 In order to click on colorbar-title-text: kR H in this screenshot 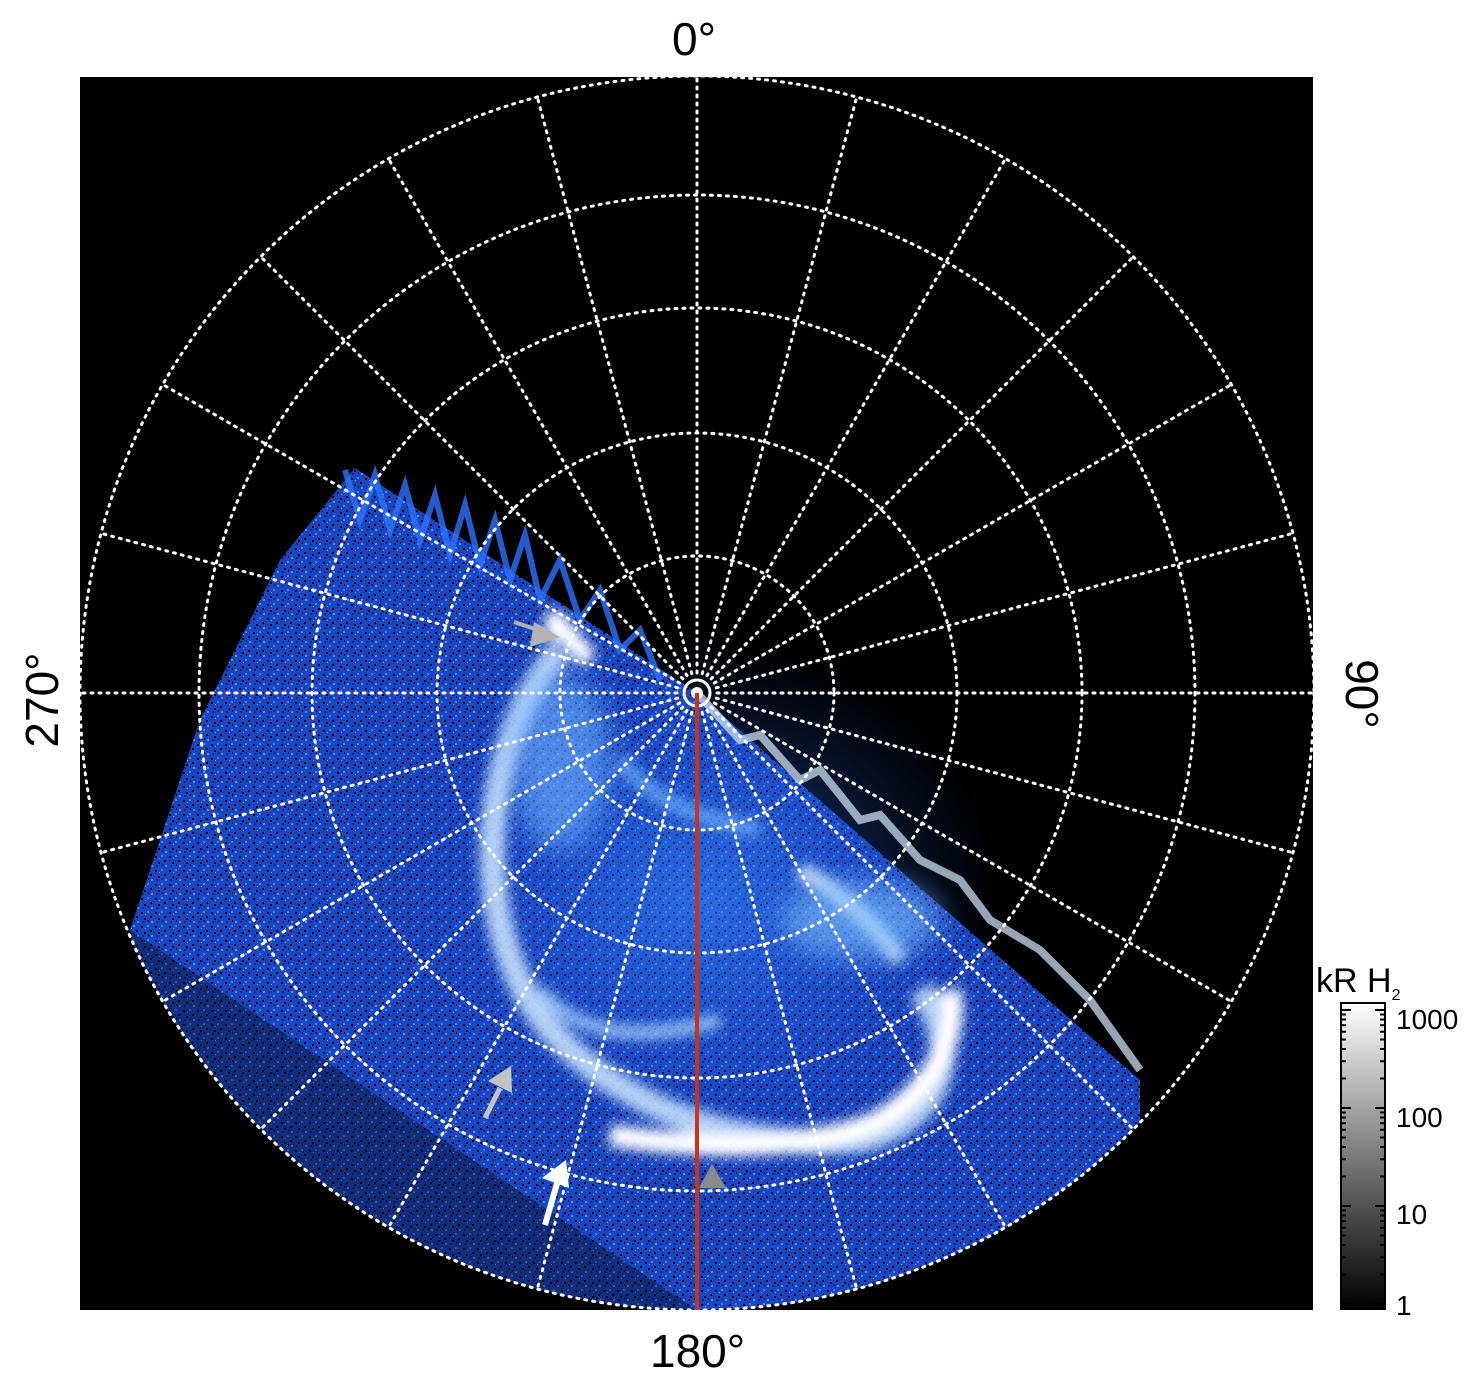, I will do `click(1354, 981)`.